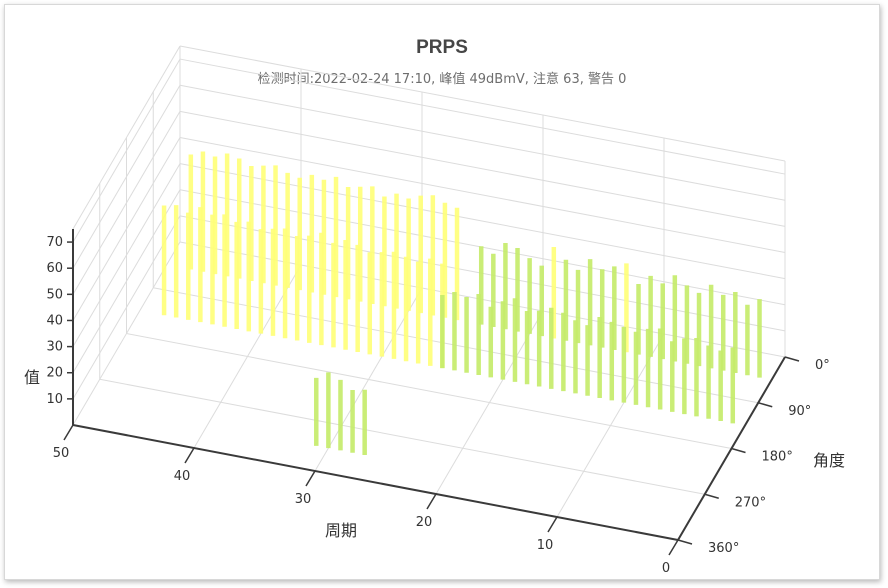 This screenshot has height=588, width=888. What do you see at coordinates (182, 476) in the screenshot?
I see `x-axis-tick-label: 40` at bounding box center [182, 476].